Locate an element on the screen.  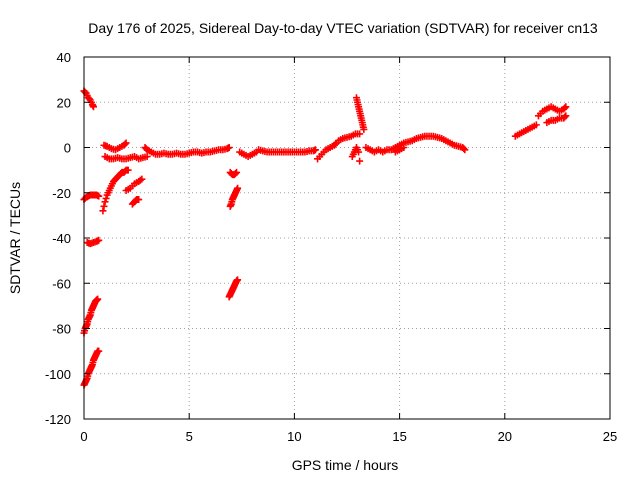
x-tick-label: 0 is located at coordinates (83, 436).